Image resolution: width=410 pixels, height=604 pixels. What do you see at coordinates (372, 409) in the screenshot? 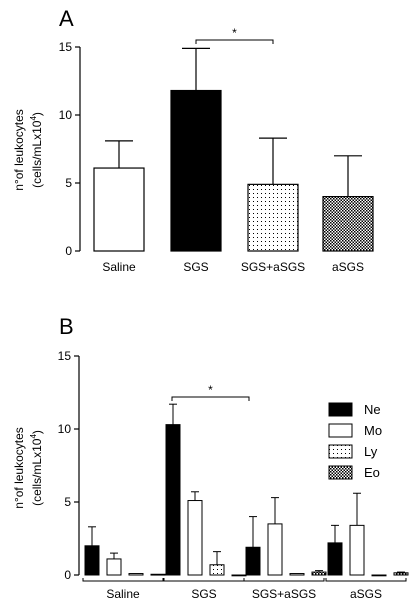
I see `legend-label-ne: Ne` at bounding box center [372, 409].